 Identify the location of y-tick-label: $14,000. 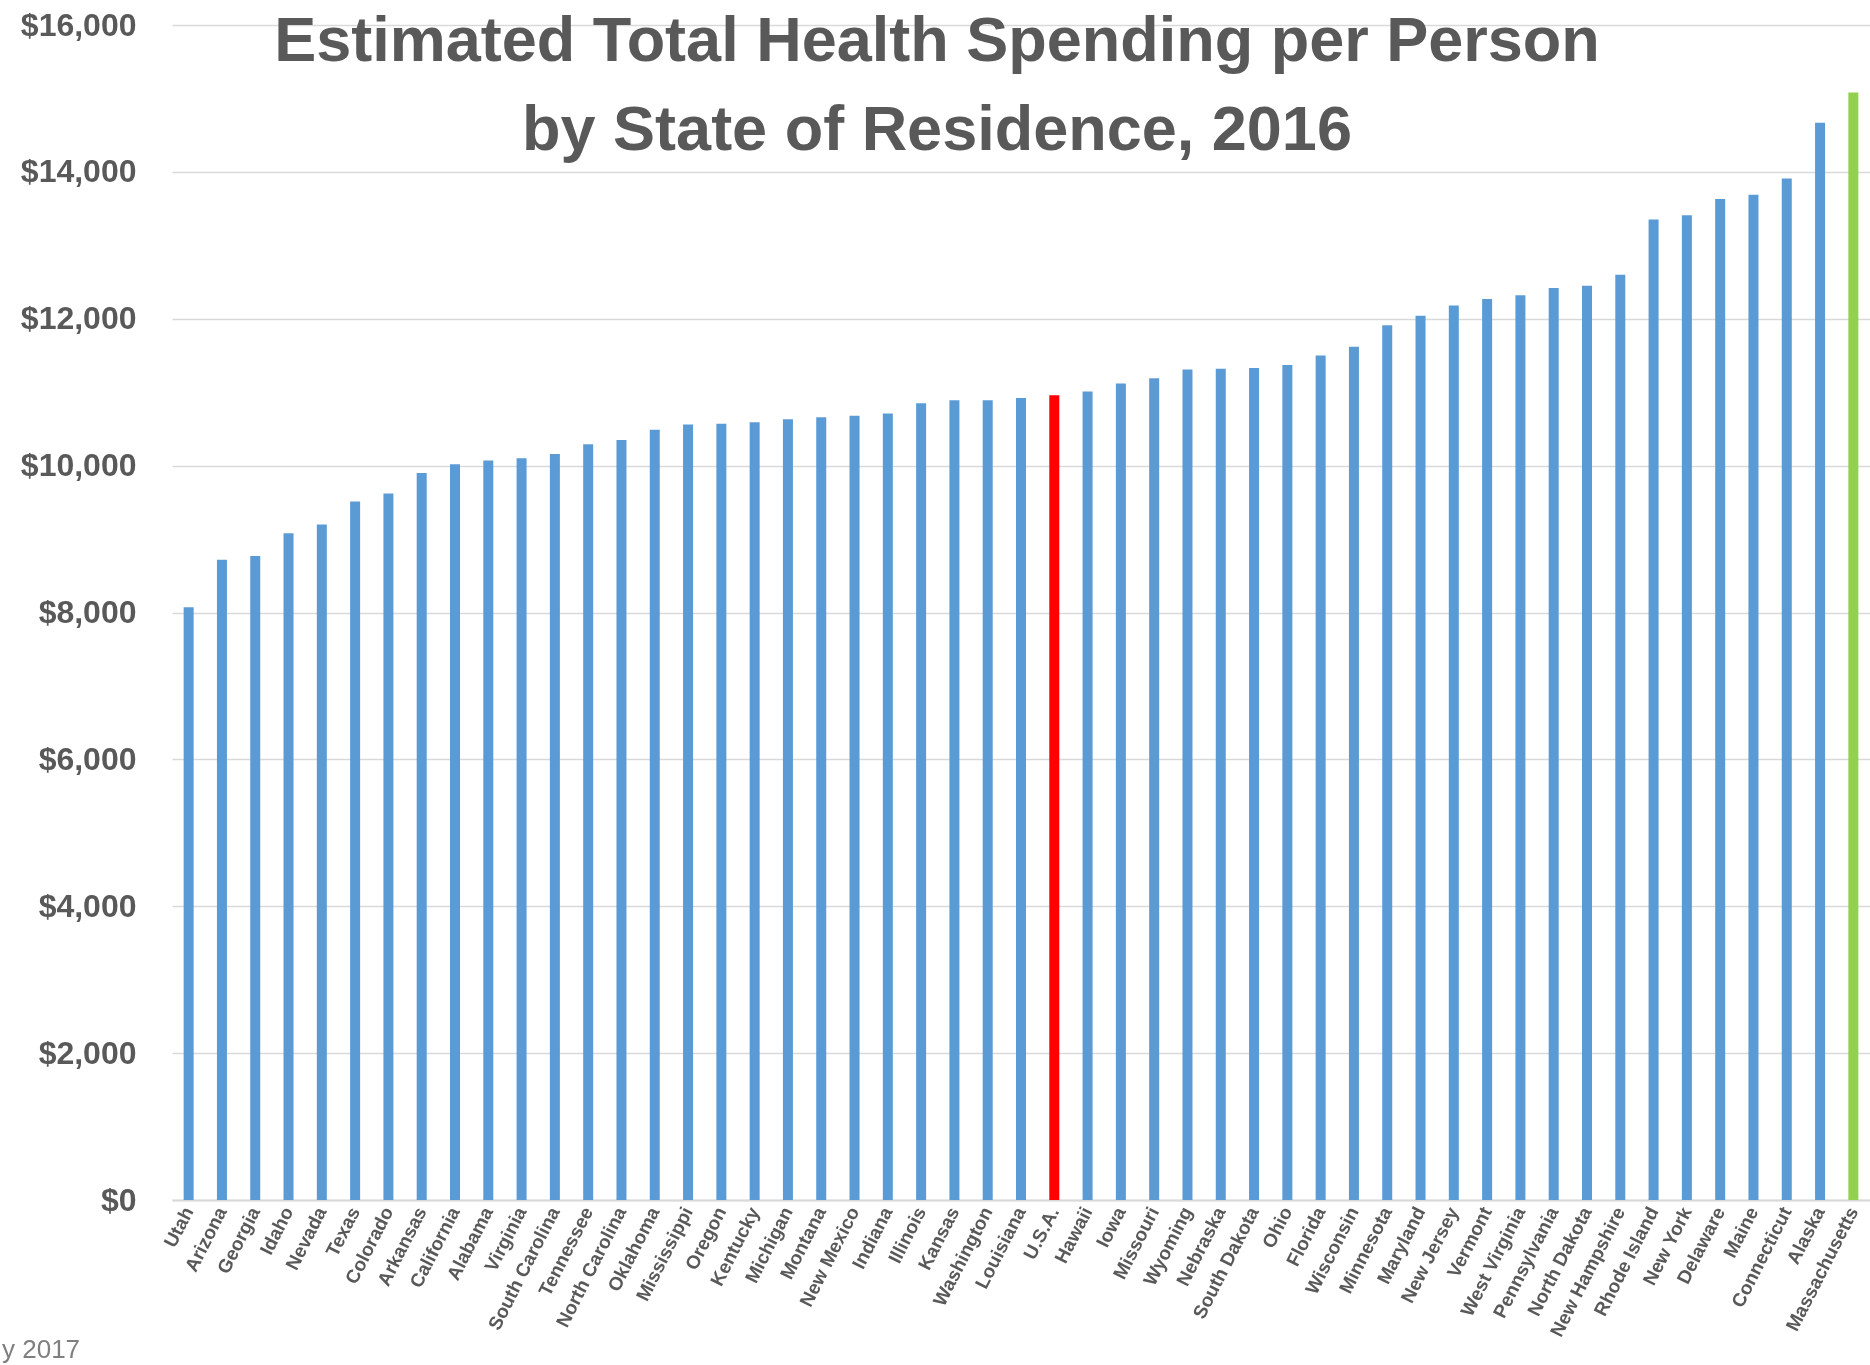
(78, 171).